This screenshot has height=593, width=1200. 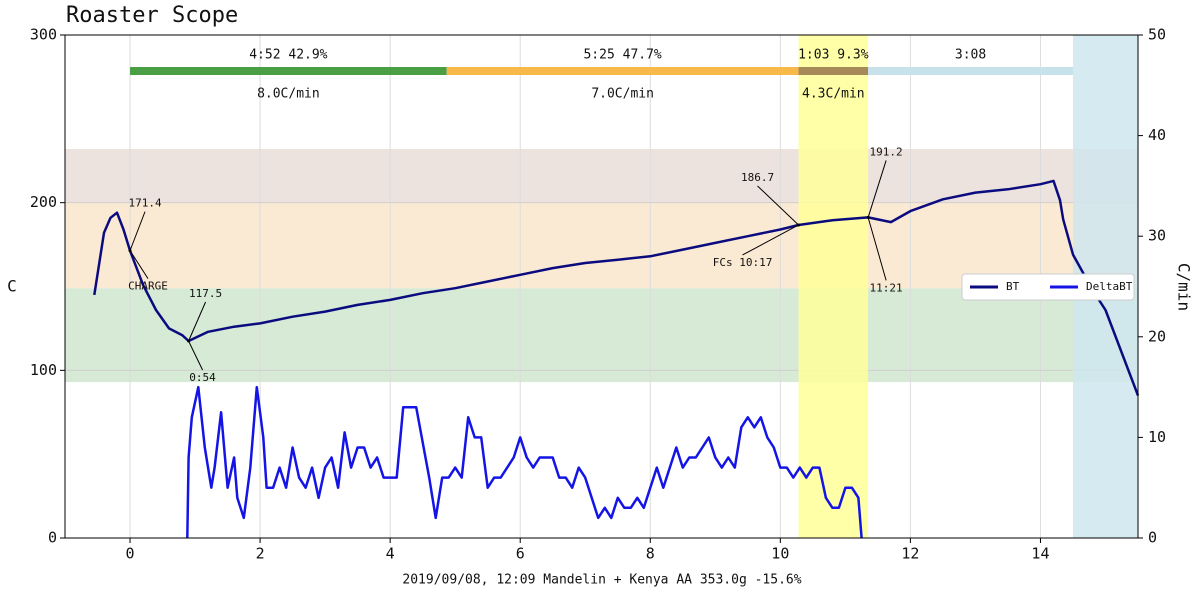 I want to click on phase-rate: 4.3C/min, so click(x=833, y=94).